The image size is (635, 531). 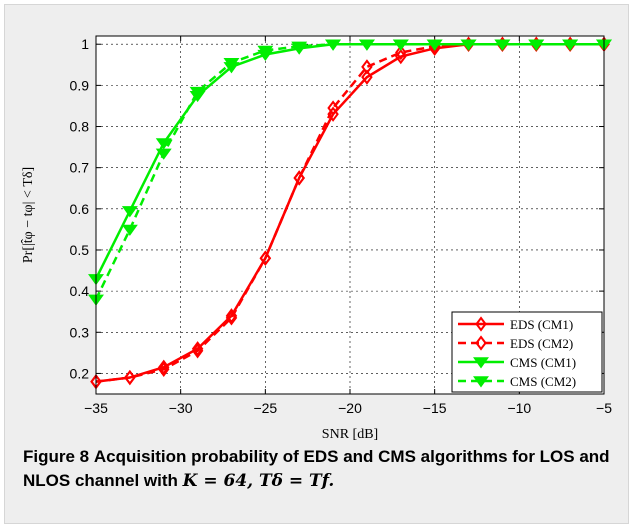 What do you see at coordinates (80, 168) in the screenshot?
I see `y-tick-label: 0.7` at bounding box center [80, 168].